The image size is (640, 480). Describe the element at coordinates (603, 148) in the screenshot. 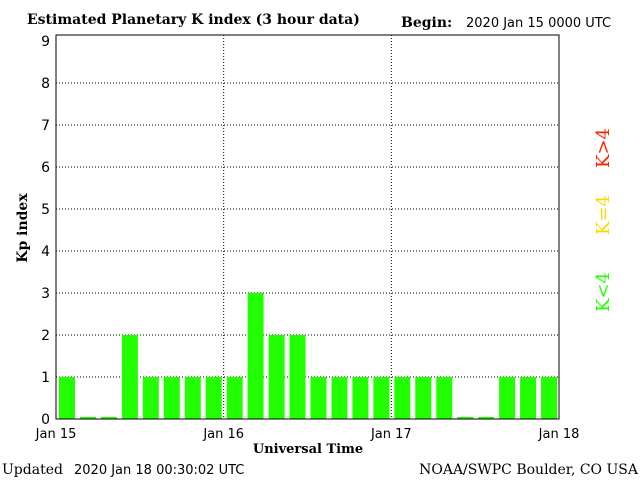

I see `legend-k-greater: K>4` at that location.